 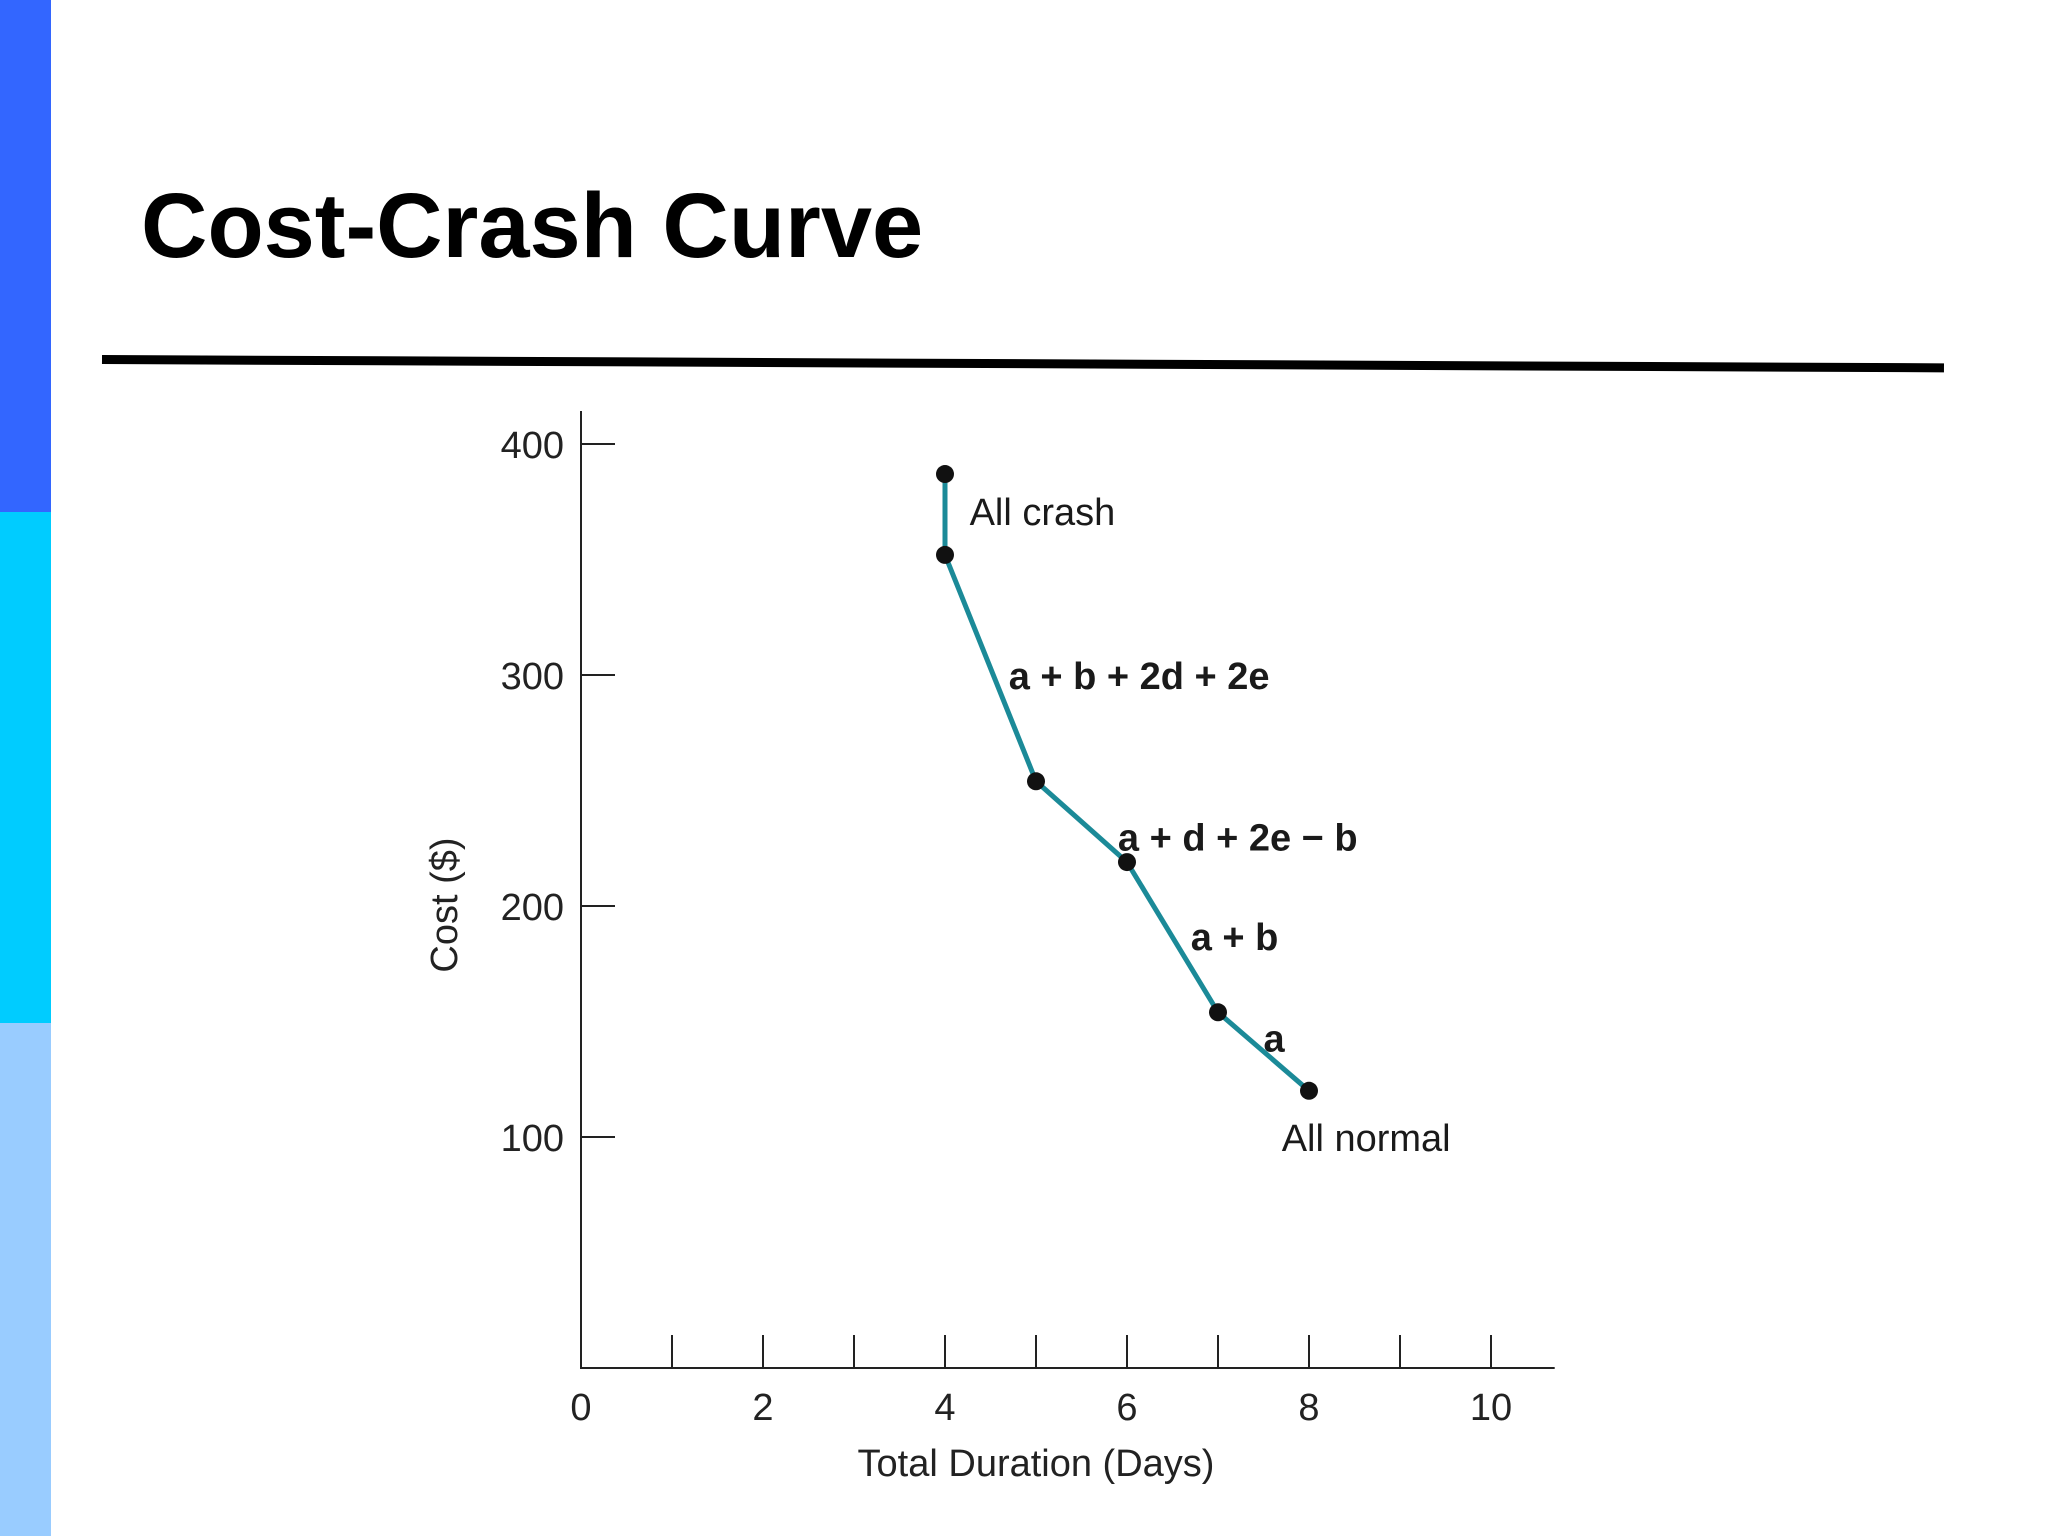 What do you see at coordinates (1043, 513) in the screenshot?
I see `annotation-label: All crash` at bounding box center [1043, 513].